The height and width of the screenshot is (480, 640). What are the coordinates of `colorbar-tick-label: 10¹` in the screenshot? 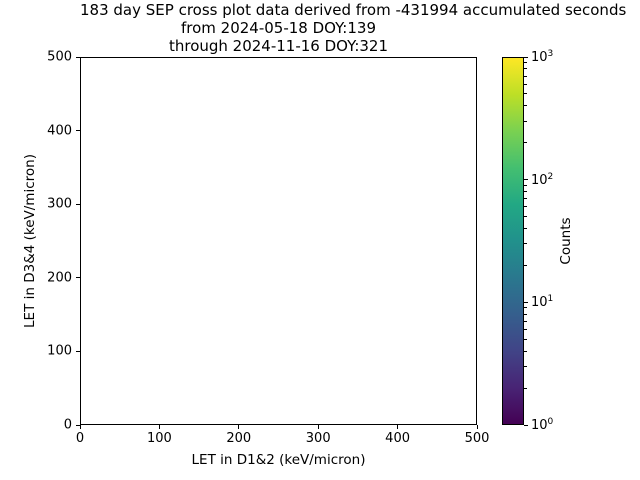 It's located at (542, 302).